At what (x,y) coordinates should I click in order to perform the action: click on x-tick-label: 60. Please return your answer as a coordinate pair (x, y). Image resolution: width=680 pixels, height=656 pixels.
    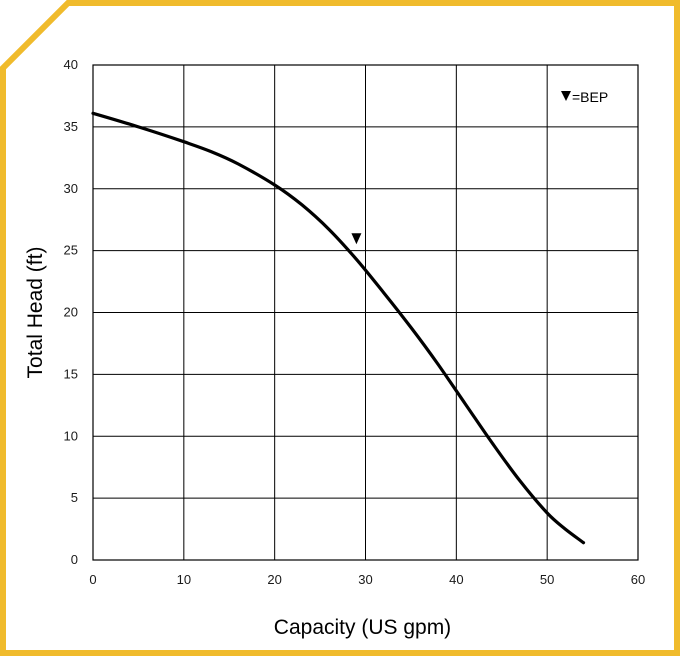
    Looking at the image, I should click on (638, 579).